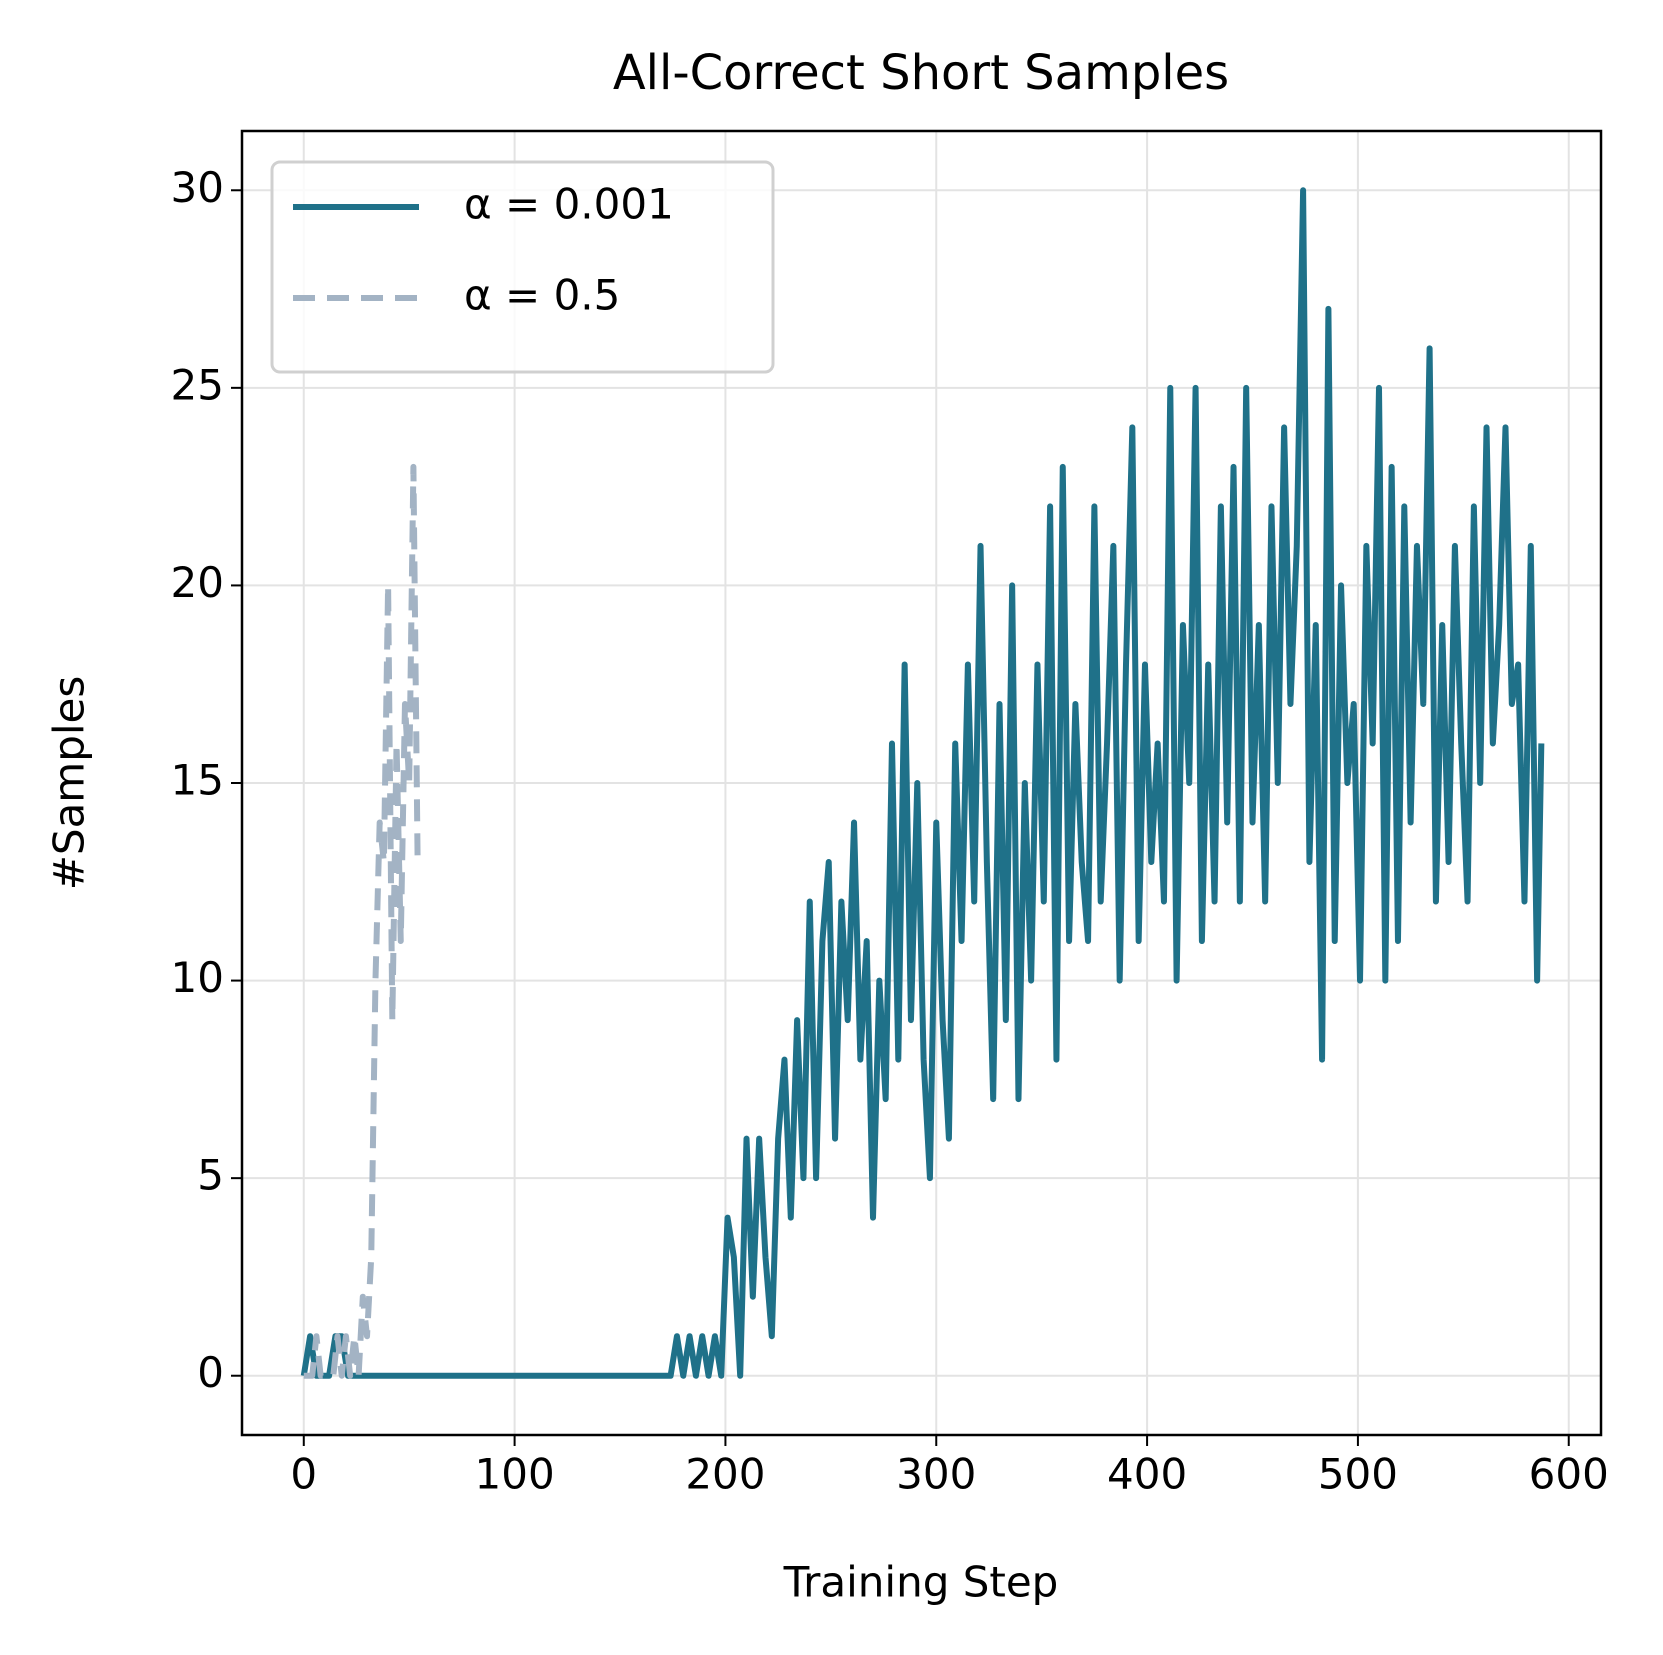  What do you see at coordinates (210, 1372) in the screenshot?
I see `y-tick-label: 0` at bounding box center [210, 1372].